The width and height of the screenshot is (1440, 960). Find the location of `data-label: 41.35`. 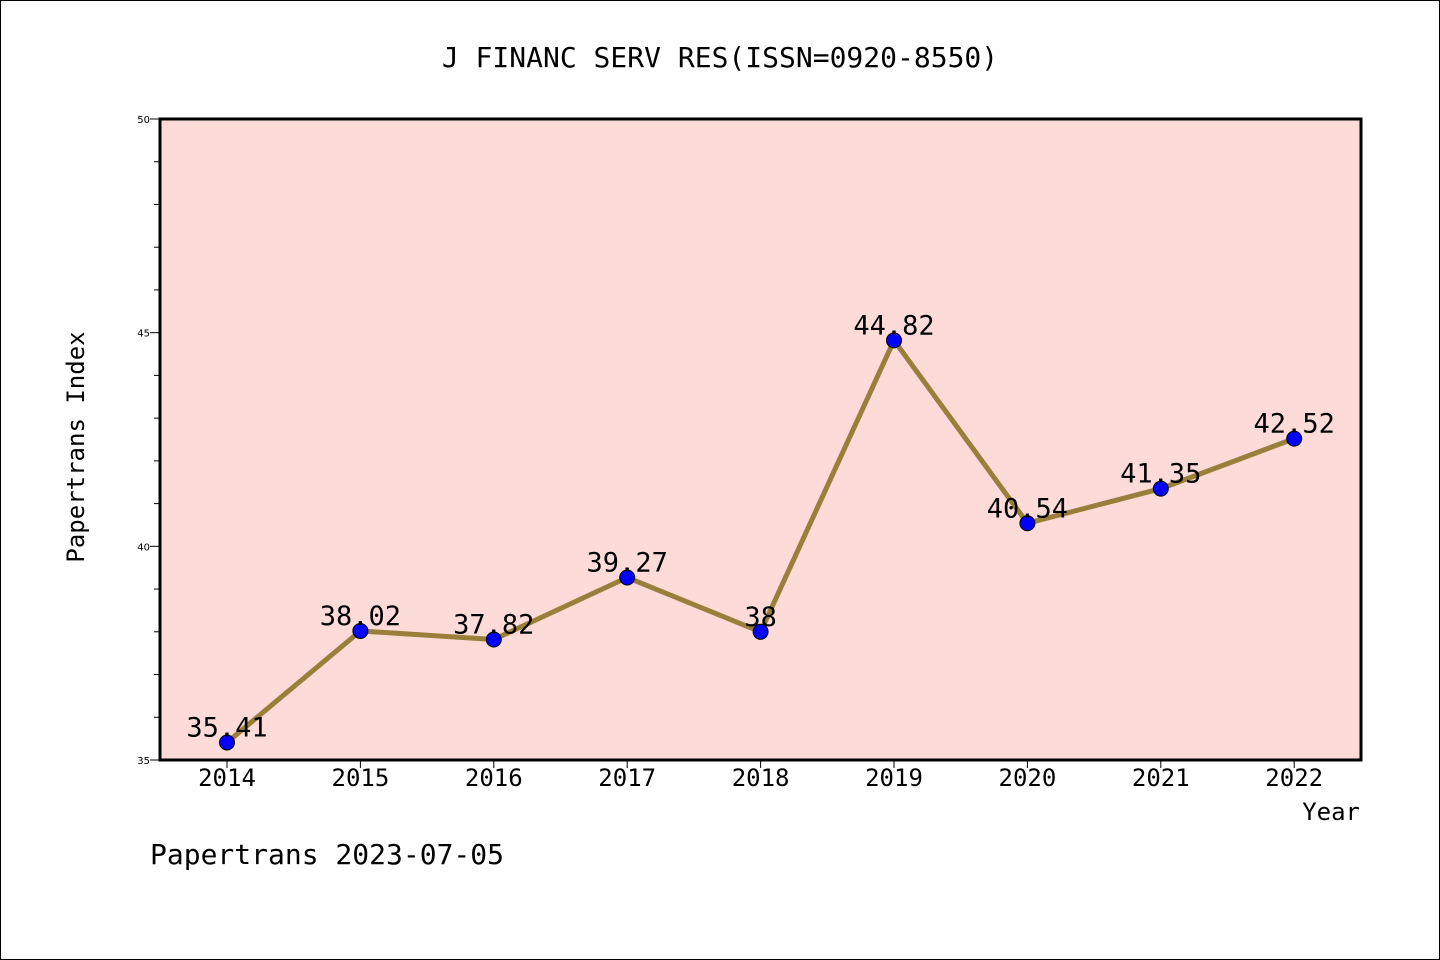

data-label: 41.35 is located at coordinates (1160, 474).